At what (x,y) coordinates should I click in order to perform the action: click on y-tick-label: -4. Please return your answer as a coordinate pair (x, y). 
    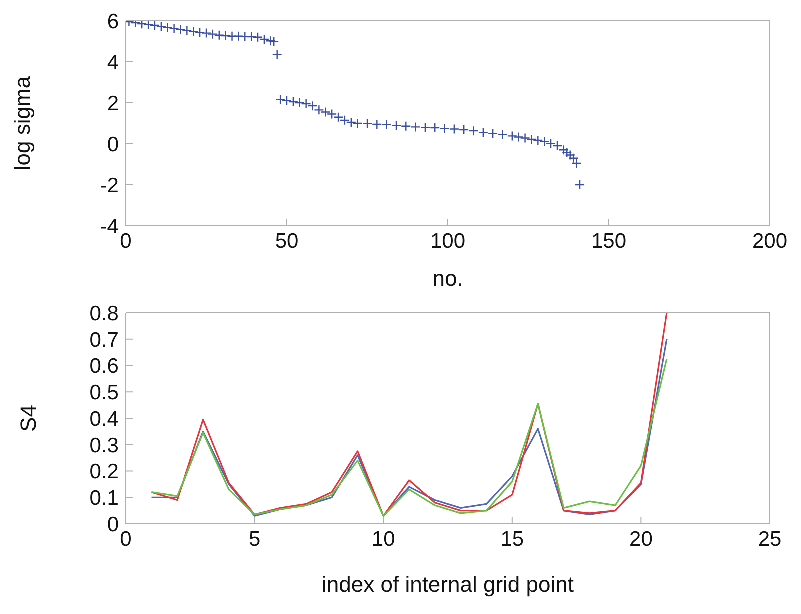
    Looking at the image, I should click on (110, 226).